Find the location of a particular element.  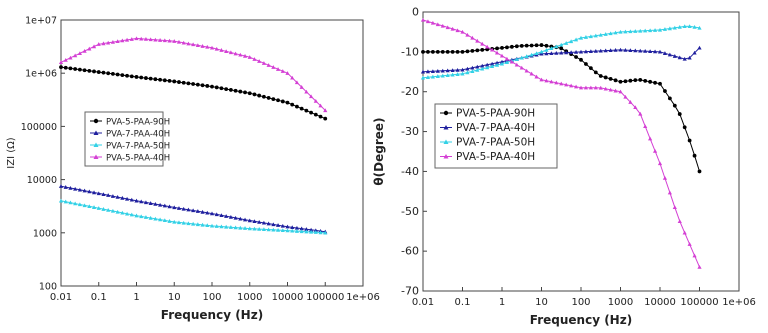

series-PVA-7-PAA-40H is located at coordinates (193, 209).